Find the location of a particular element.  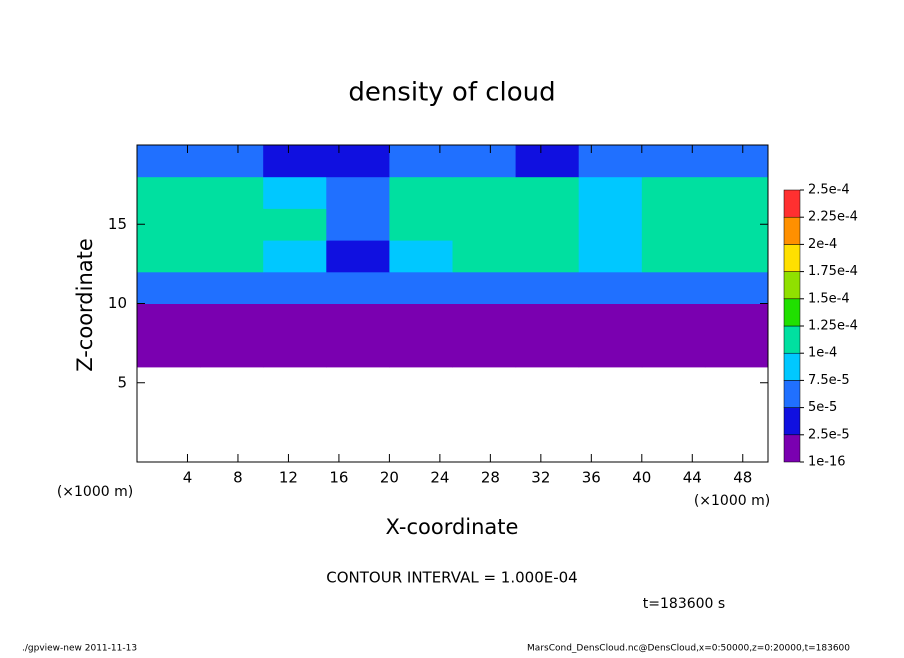

colorbar-label: 2e-4 is located at coordinates (822, 244).